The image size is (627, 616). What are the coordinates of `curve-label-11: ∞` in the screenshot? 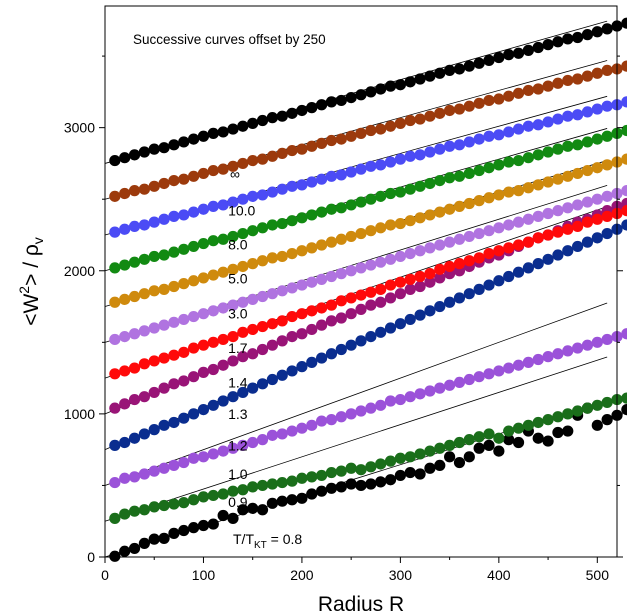 It's located at (235, 174).